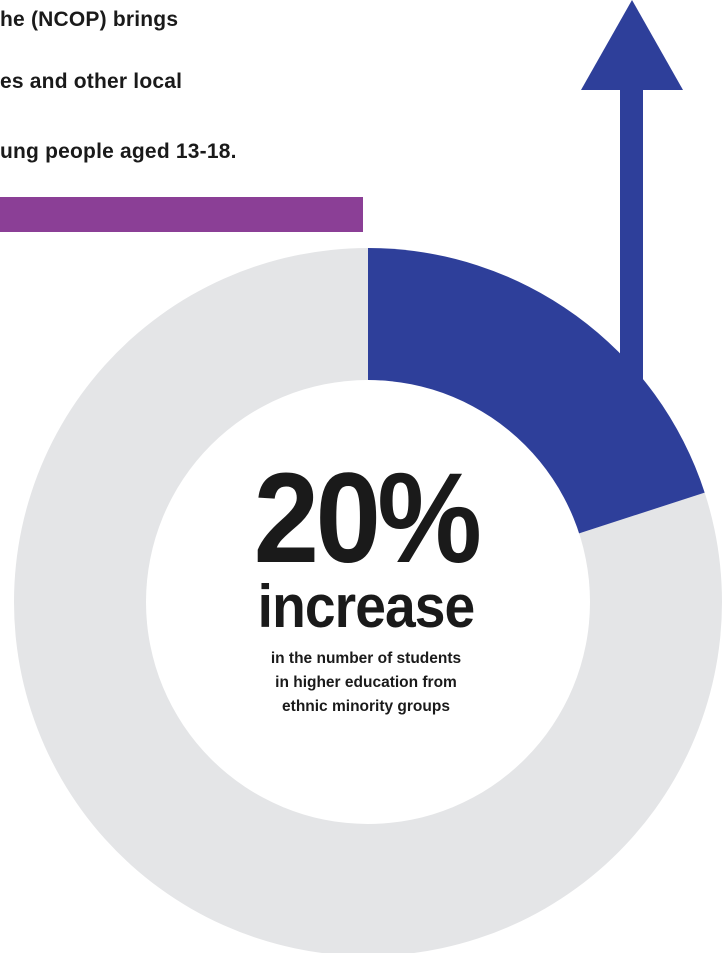 The width and height of the screenshot is (726, 953). What do you see at coordinates (91, 81) in the screenshot?
I see `intro-text-line-2: es and other local` at bounding box center [91, 81].